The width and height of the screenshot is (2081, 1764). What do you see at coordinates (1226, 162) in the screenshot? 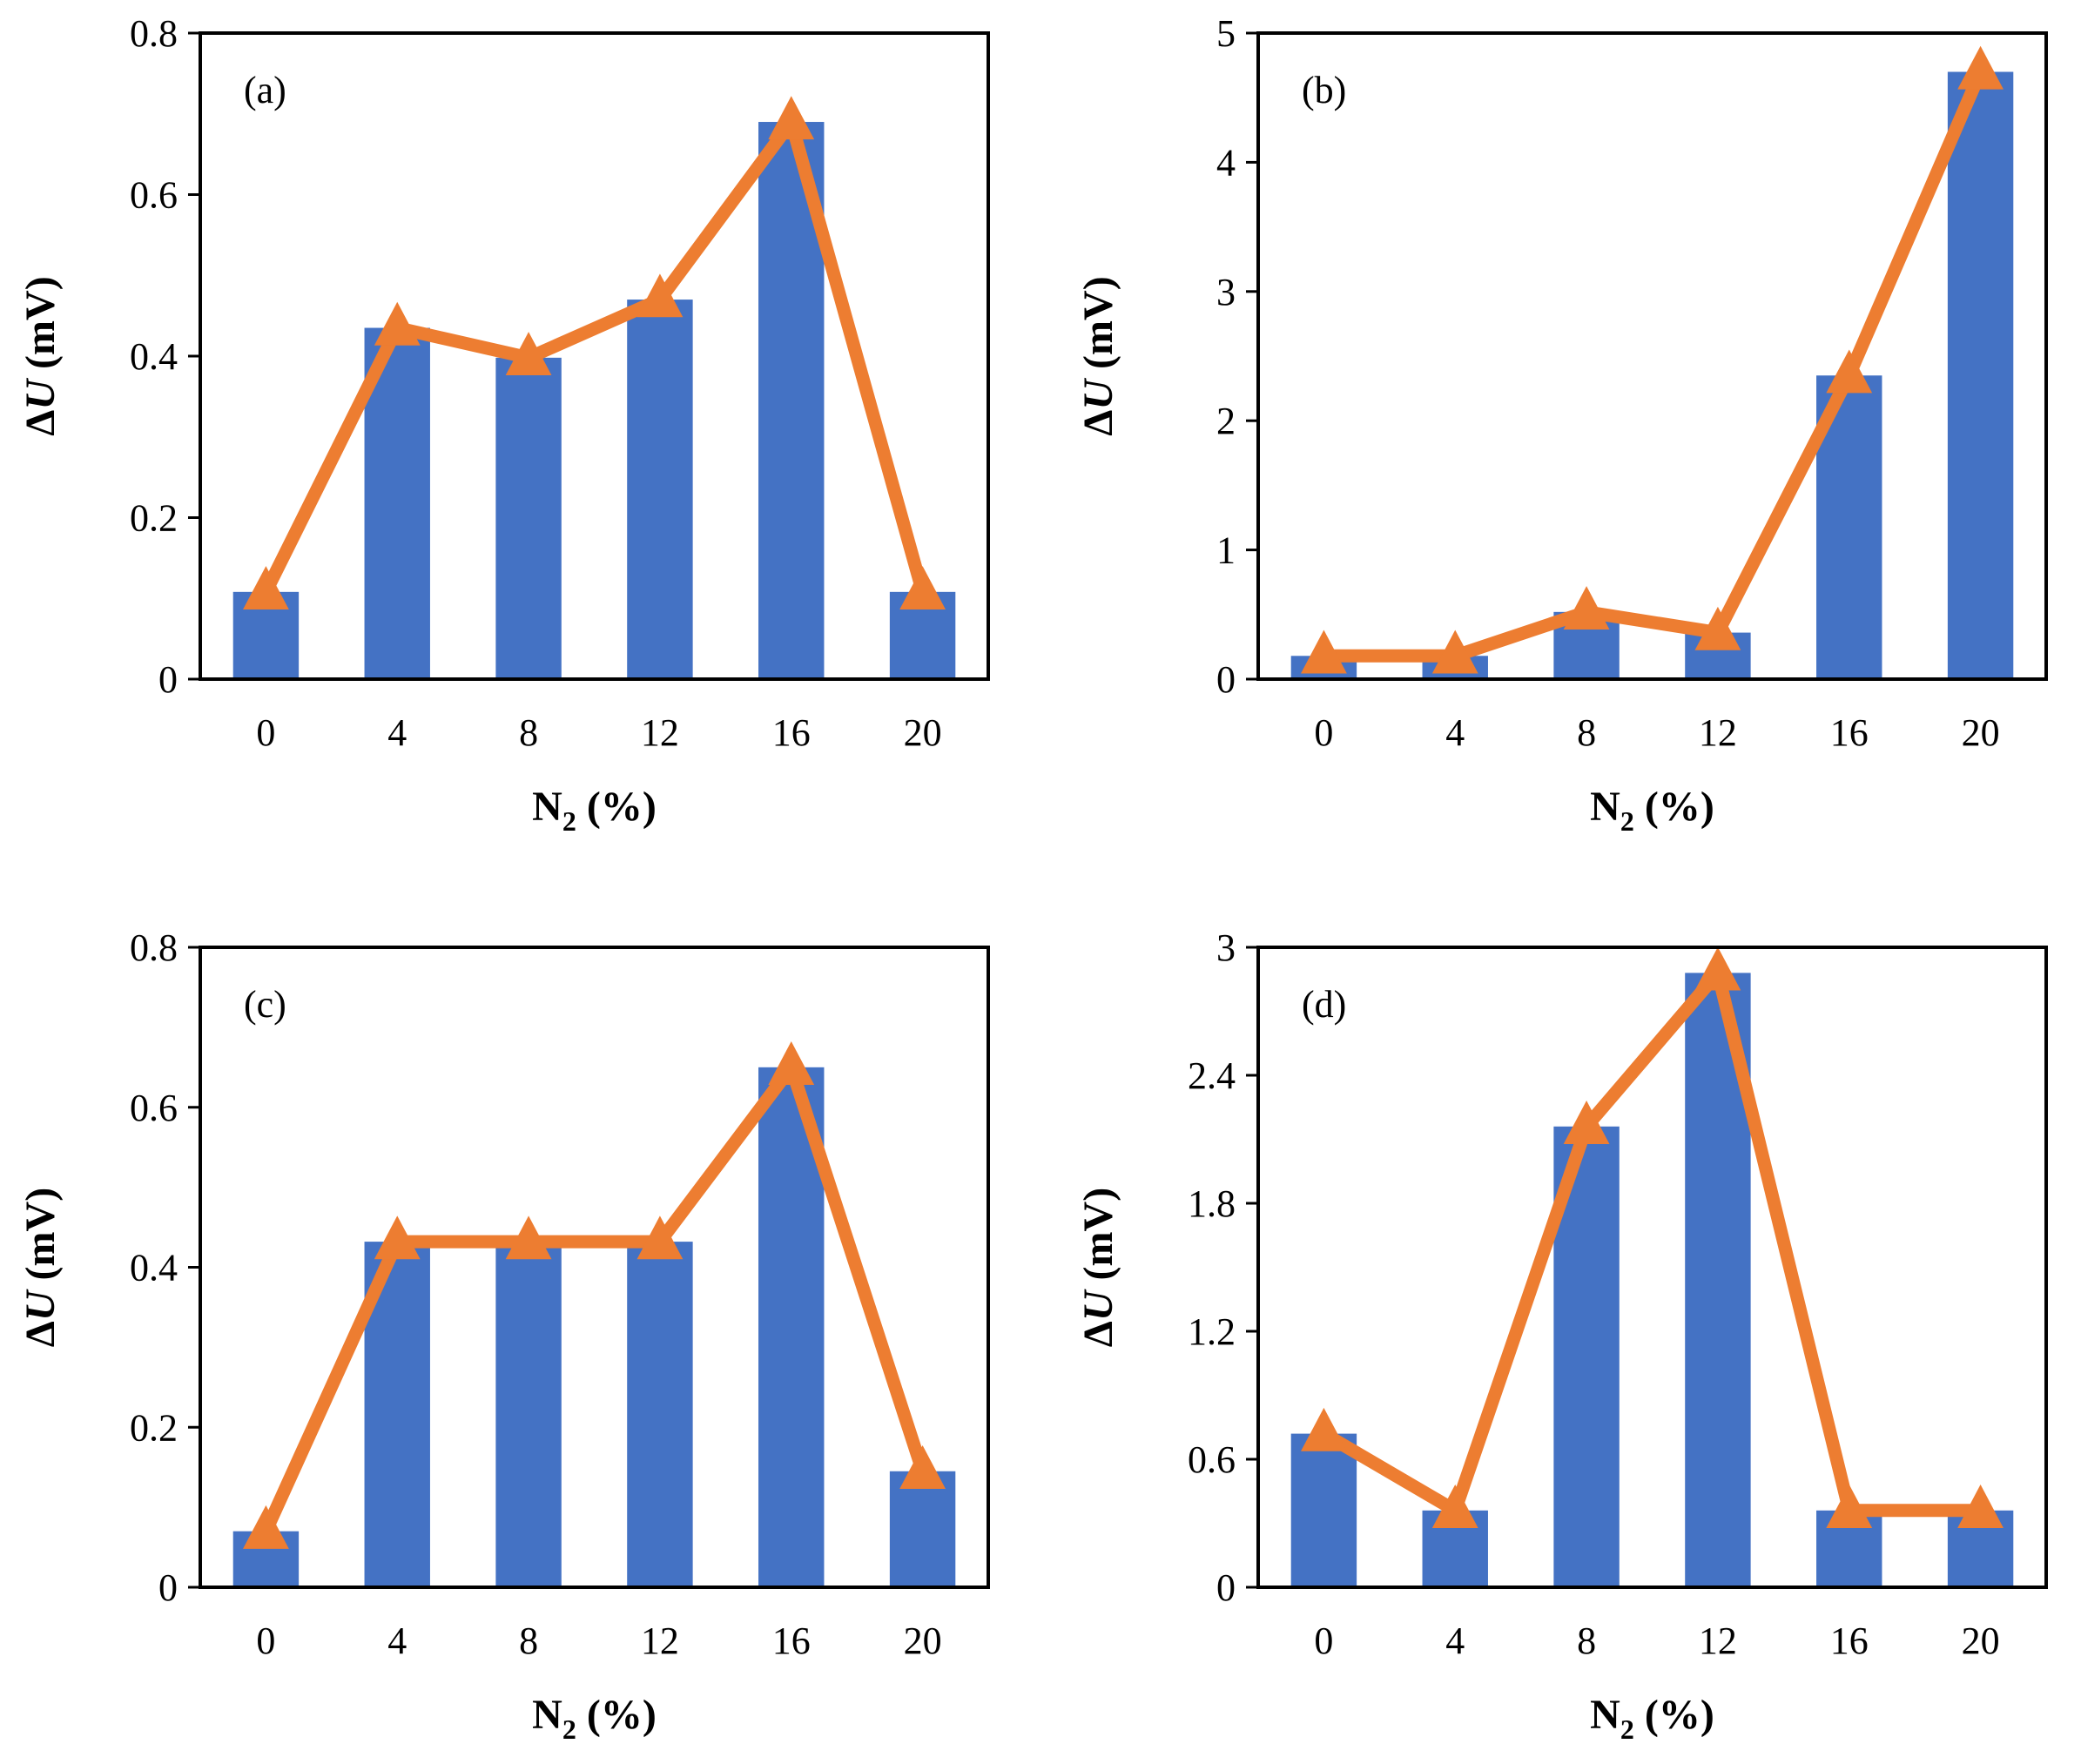
I see `y-tick-label: 4` at bounding box center [1226, 162].